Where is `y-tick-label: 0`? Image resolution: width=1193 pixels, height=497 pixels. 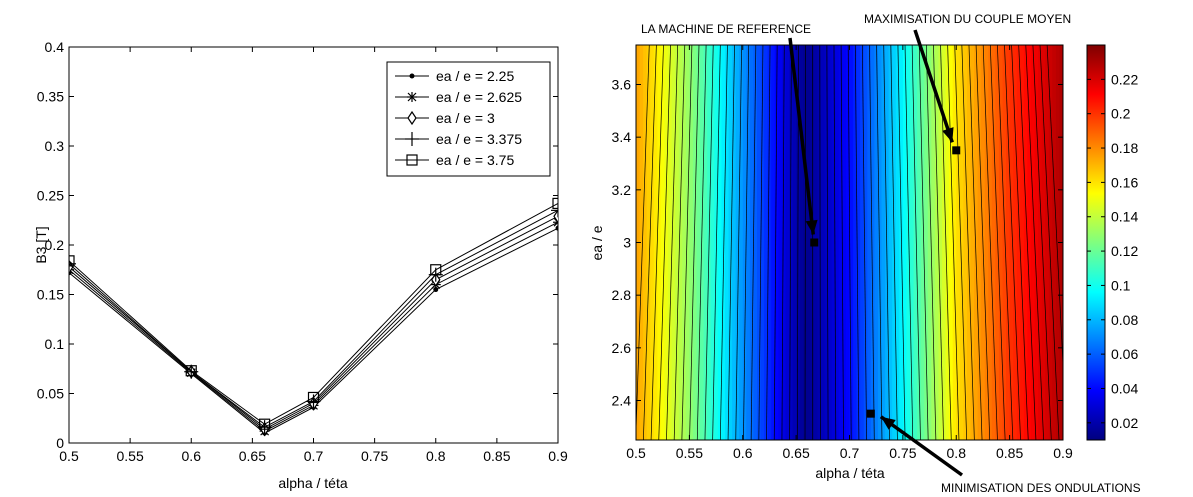 y-tick-label: 0 is located at coordinates (60, 443).